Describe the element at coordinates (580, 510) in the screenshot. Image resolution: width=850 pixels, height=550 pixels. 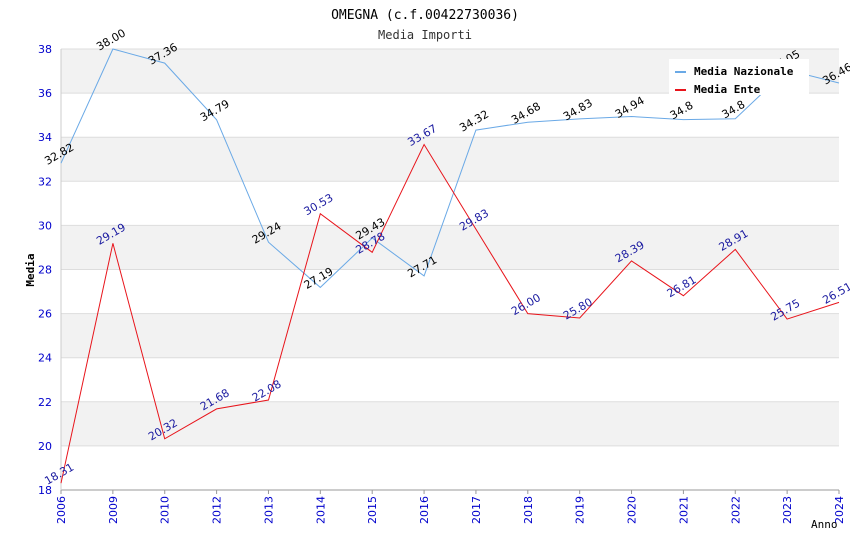
I see `x-tick-label: 2019` at that location.